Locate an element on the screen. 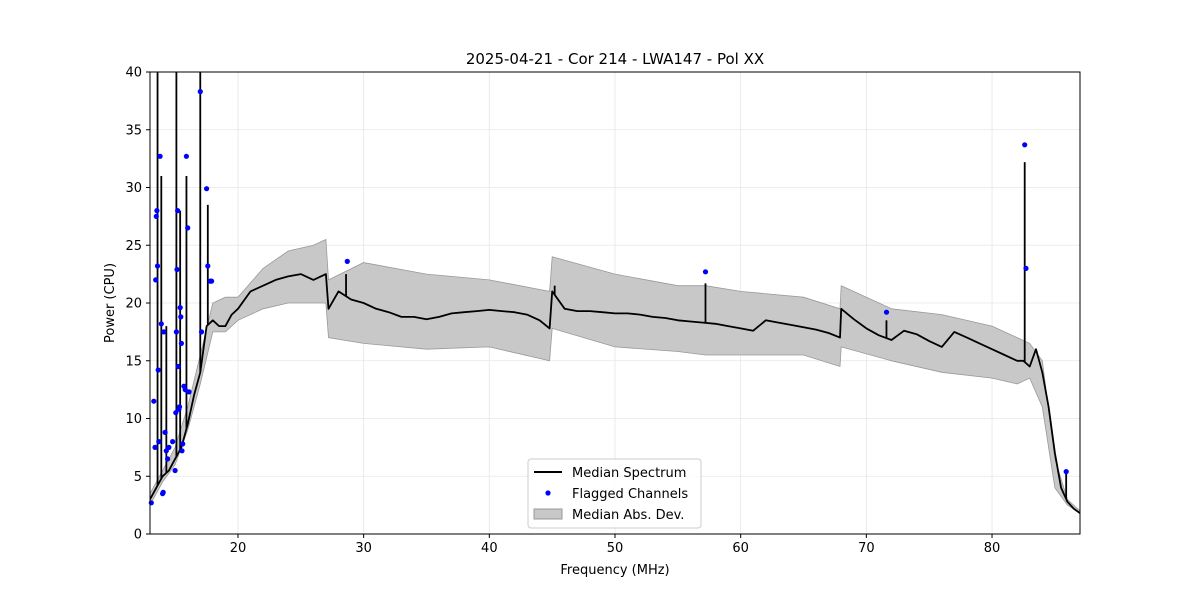 The width and height of the screenshot is (1200, 604). y-tick-label: 0 is located at coordinates (138, 535).